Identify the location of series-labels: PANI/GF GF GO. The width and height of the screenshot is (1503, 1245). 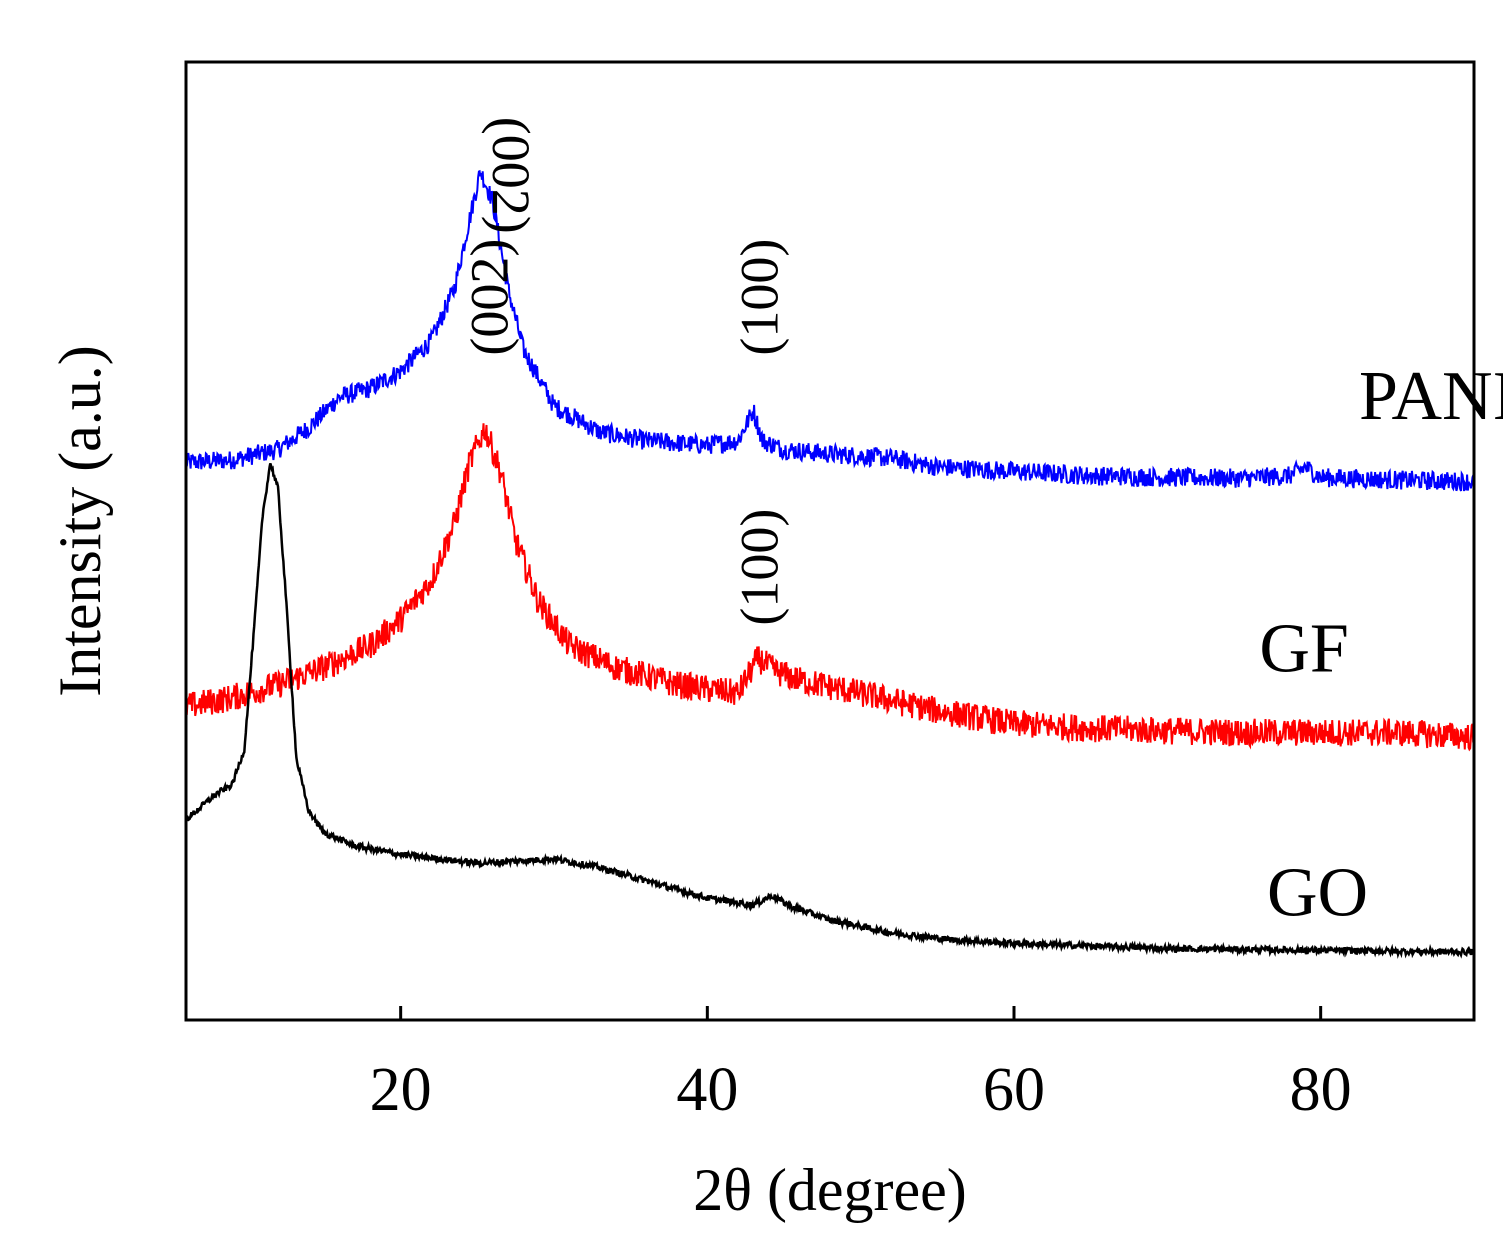
(1381, 644).